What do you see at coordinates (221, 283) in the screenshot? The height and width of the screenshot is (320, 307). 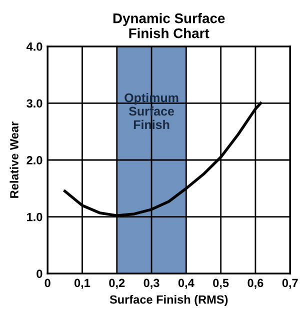 I see `x-tick-label: 0,5` at bounding box center [221, 283].